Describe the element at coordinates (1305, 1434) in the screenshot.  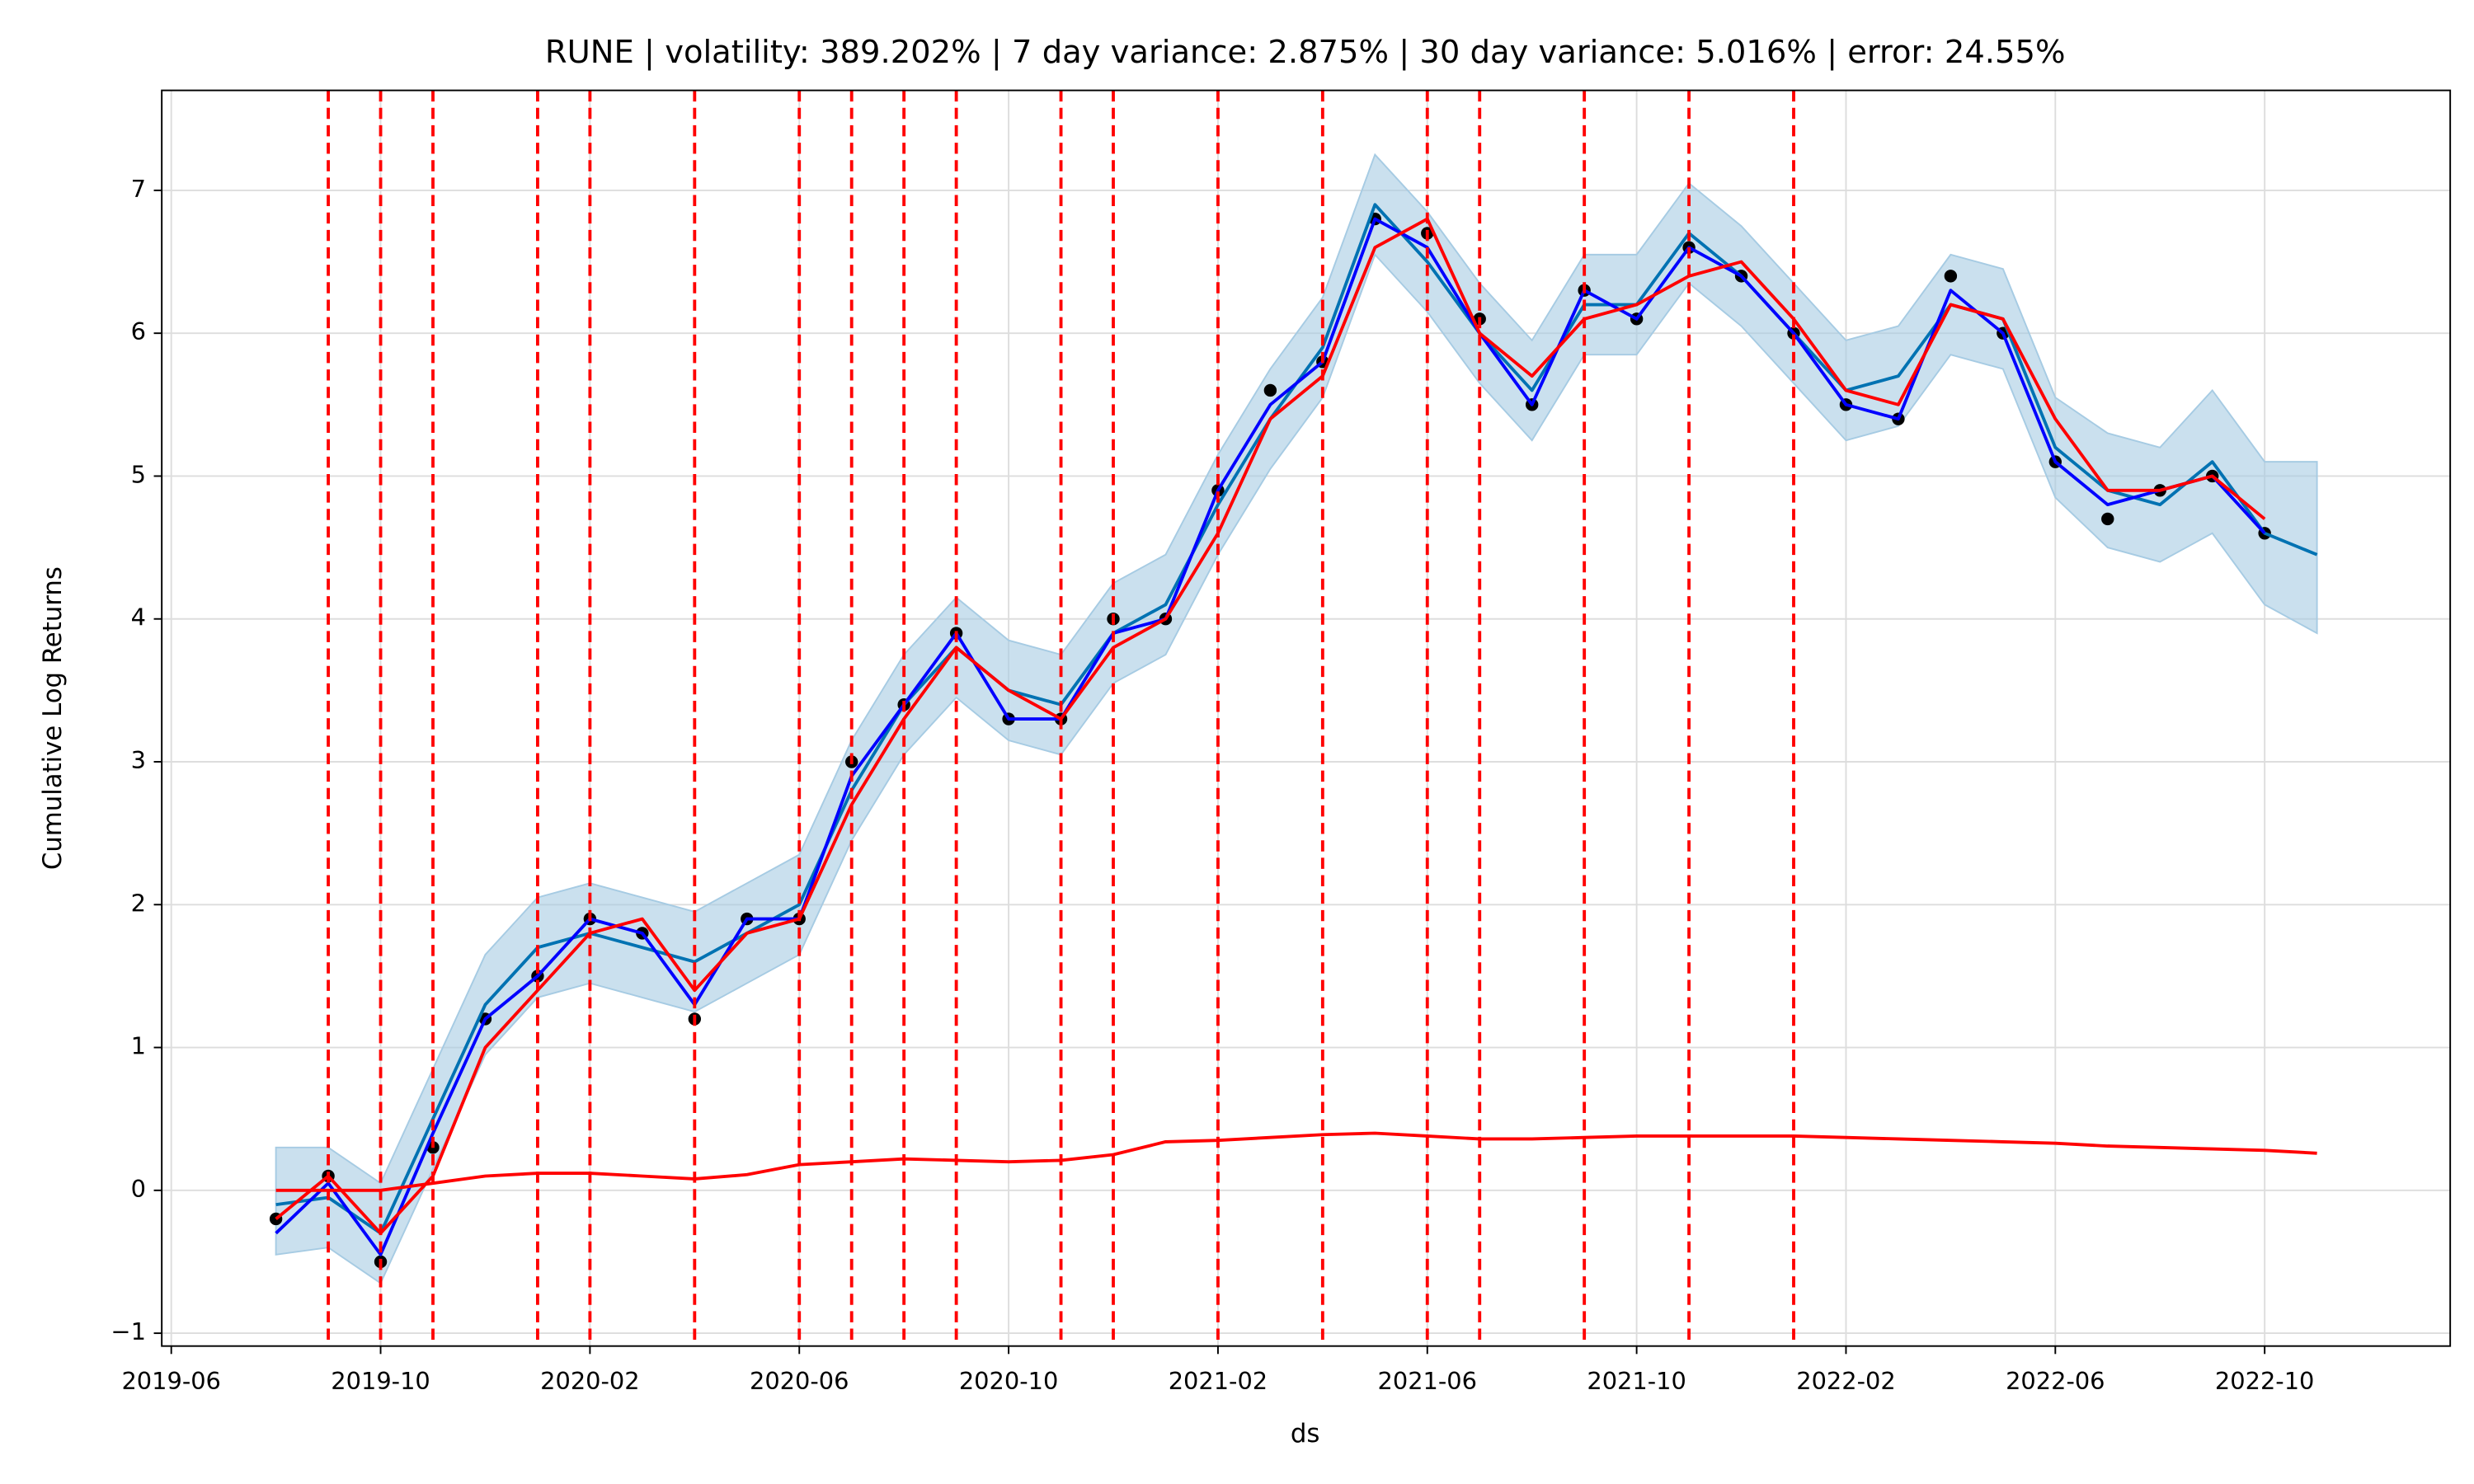
I see `x-axis-label: ds` at that location.